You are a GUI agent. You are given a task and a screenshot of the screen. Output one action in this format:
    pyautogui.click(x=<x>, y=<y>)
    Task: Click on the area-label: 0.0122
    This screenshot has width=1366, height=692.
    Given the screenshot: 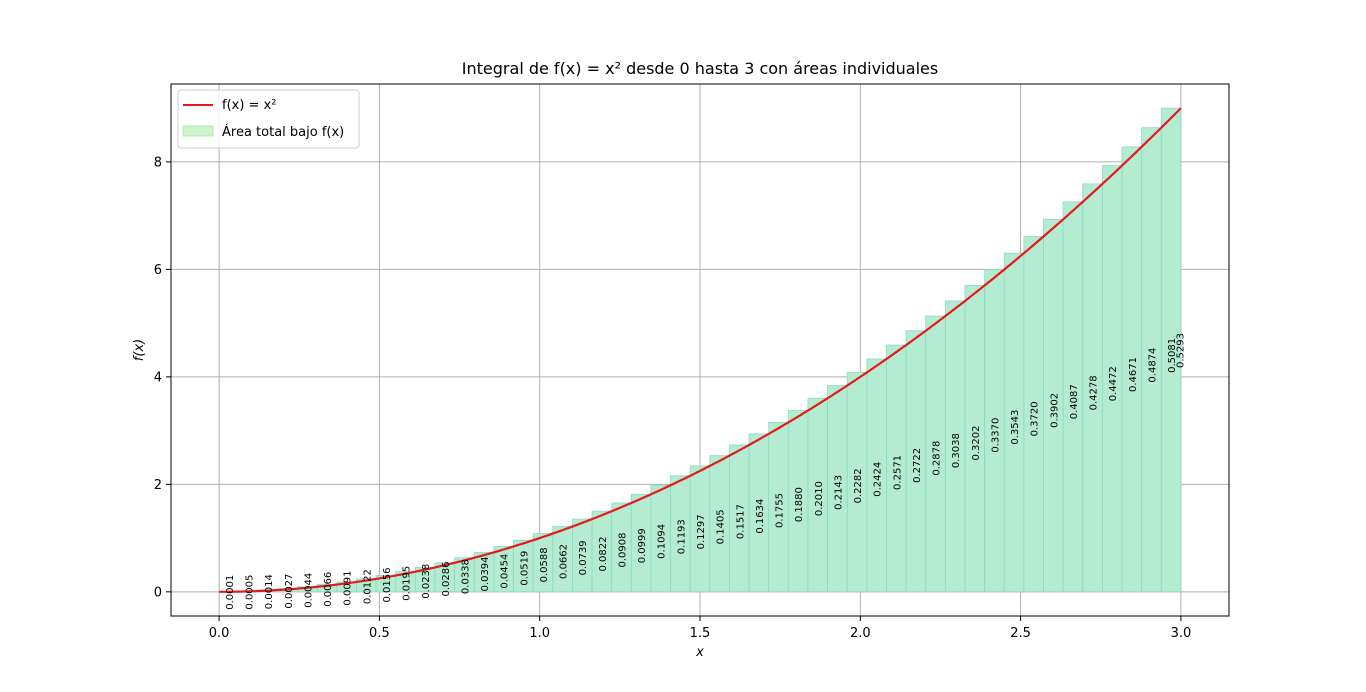 What is the action you would take?
    pyautogui.click(x=367, y=586)
    